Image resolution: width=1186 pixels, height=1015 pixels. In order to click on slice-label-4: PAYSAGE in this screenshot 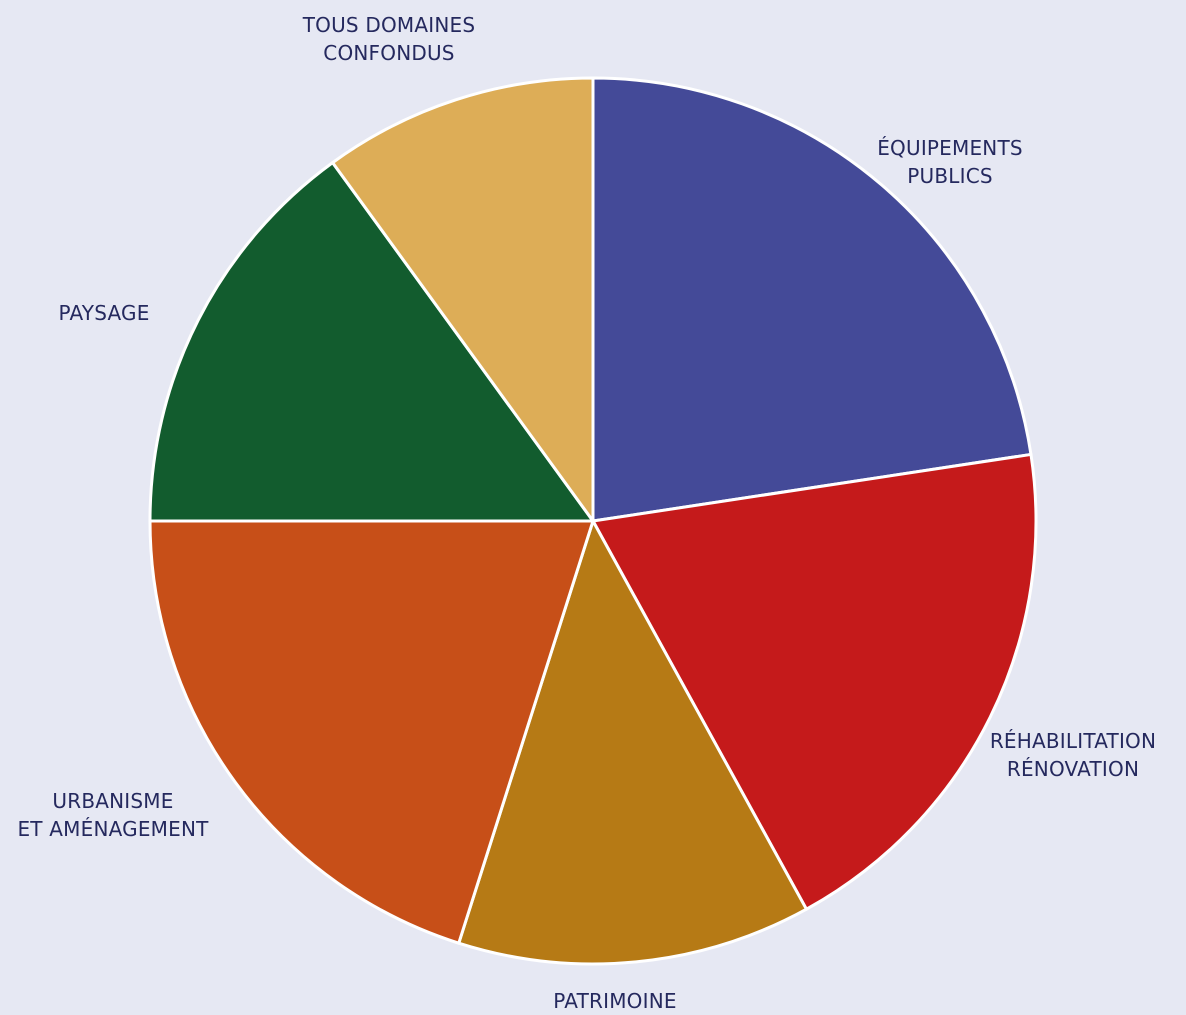, I will do `click(103, 313)`.